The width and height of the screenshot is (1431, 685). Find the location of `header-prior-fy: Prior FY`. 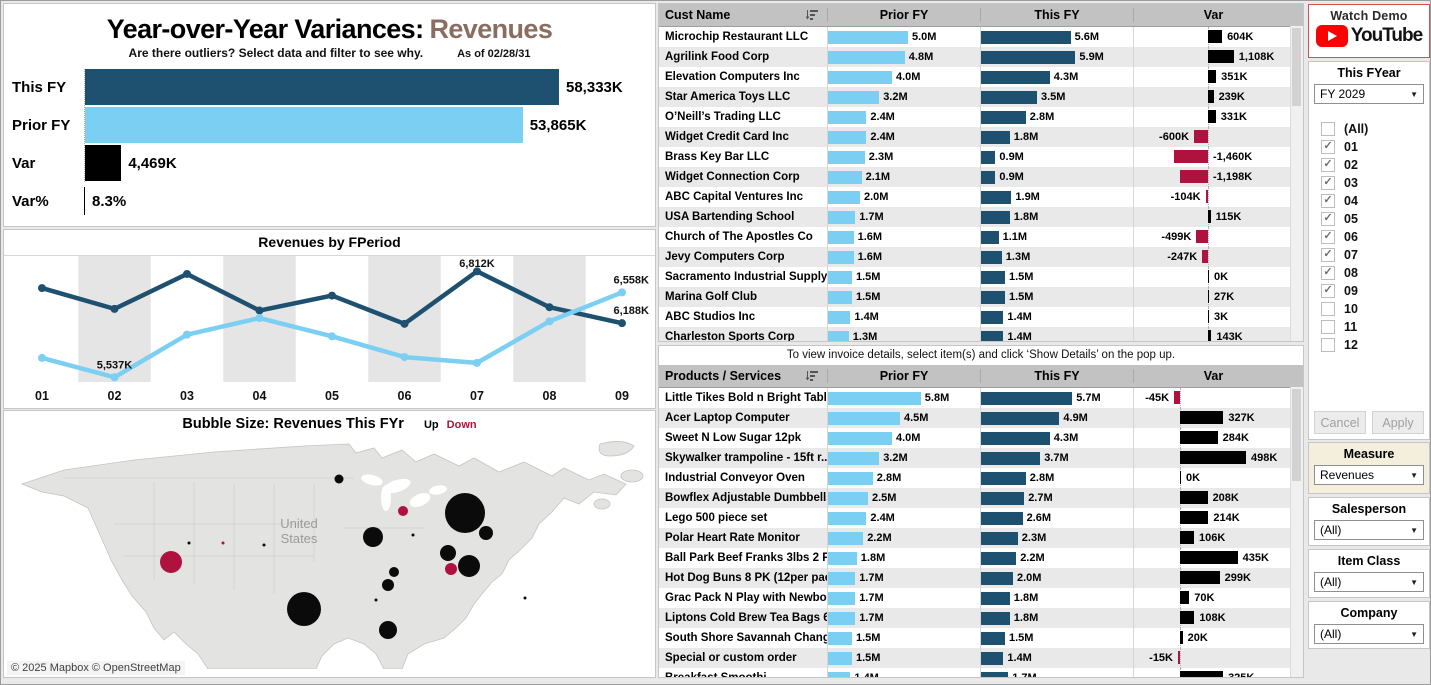

header-prior-fy: Prior FY is located at coordinates (903, 376).